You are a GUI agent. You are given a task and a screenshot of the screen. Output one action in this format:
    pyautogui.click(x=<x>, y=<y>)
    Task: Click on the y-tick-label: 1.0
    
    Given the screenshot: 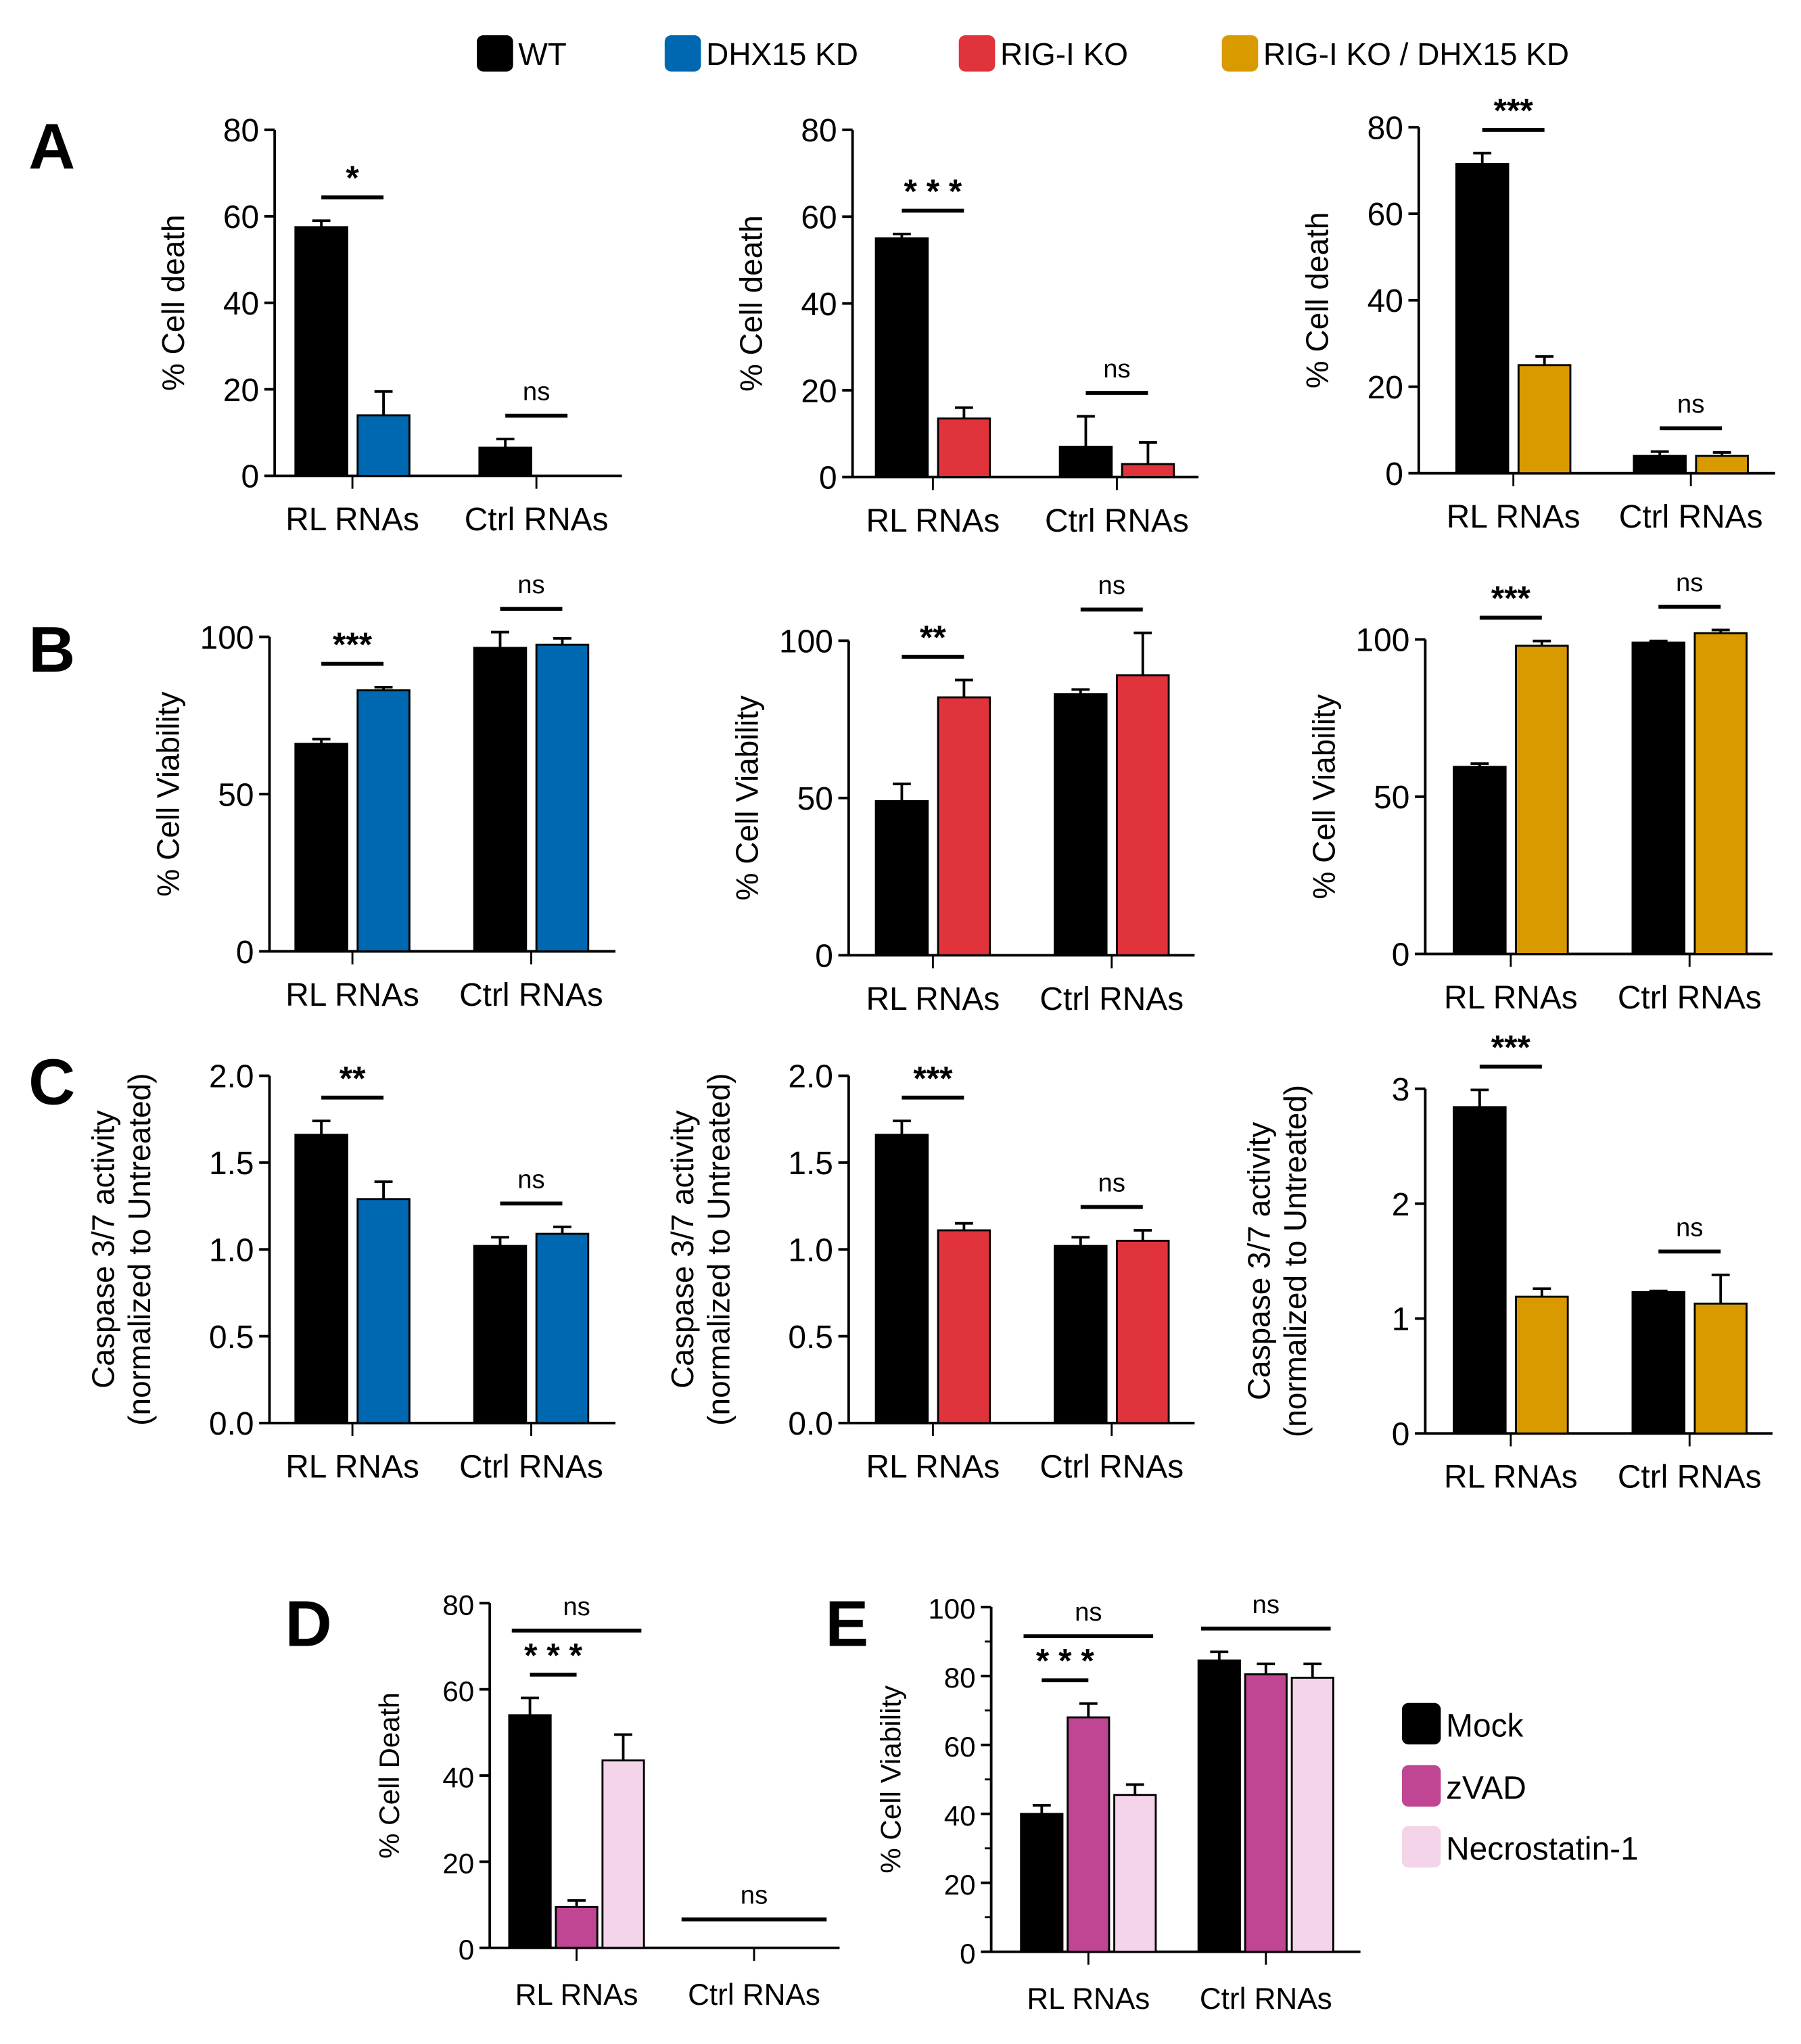 What is the action you would take?
    pyautogui.click(x=810, y=1250)
    